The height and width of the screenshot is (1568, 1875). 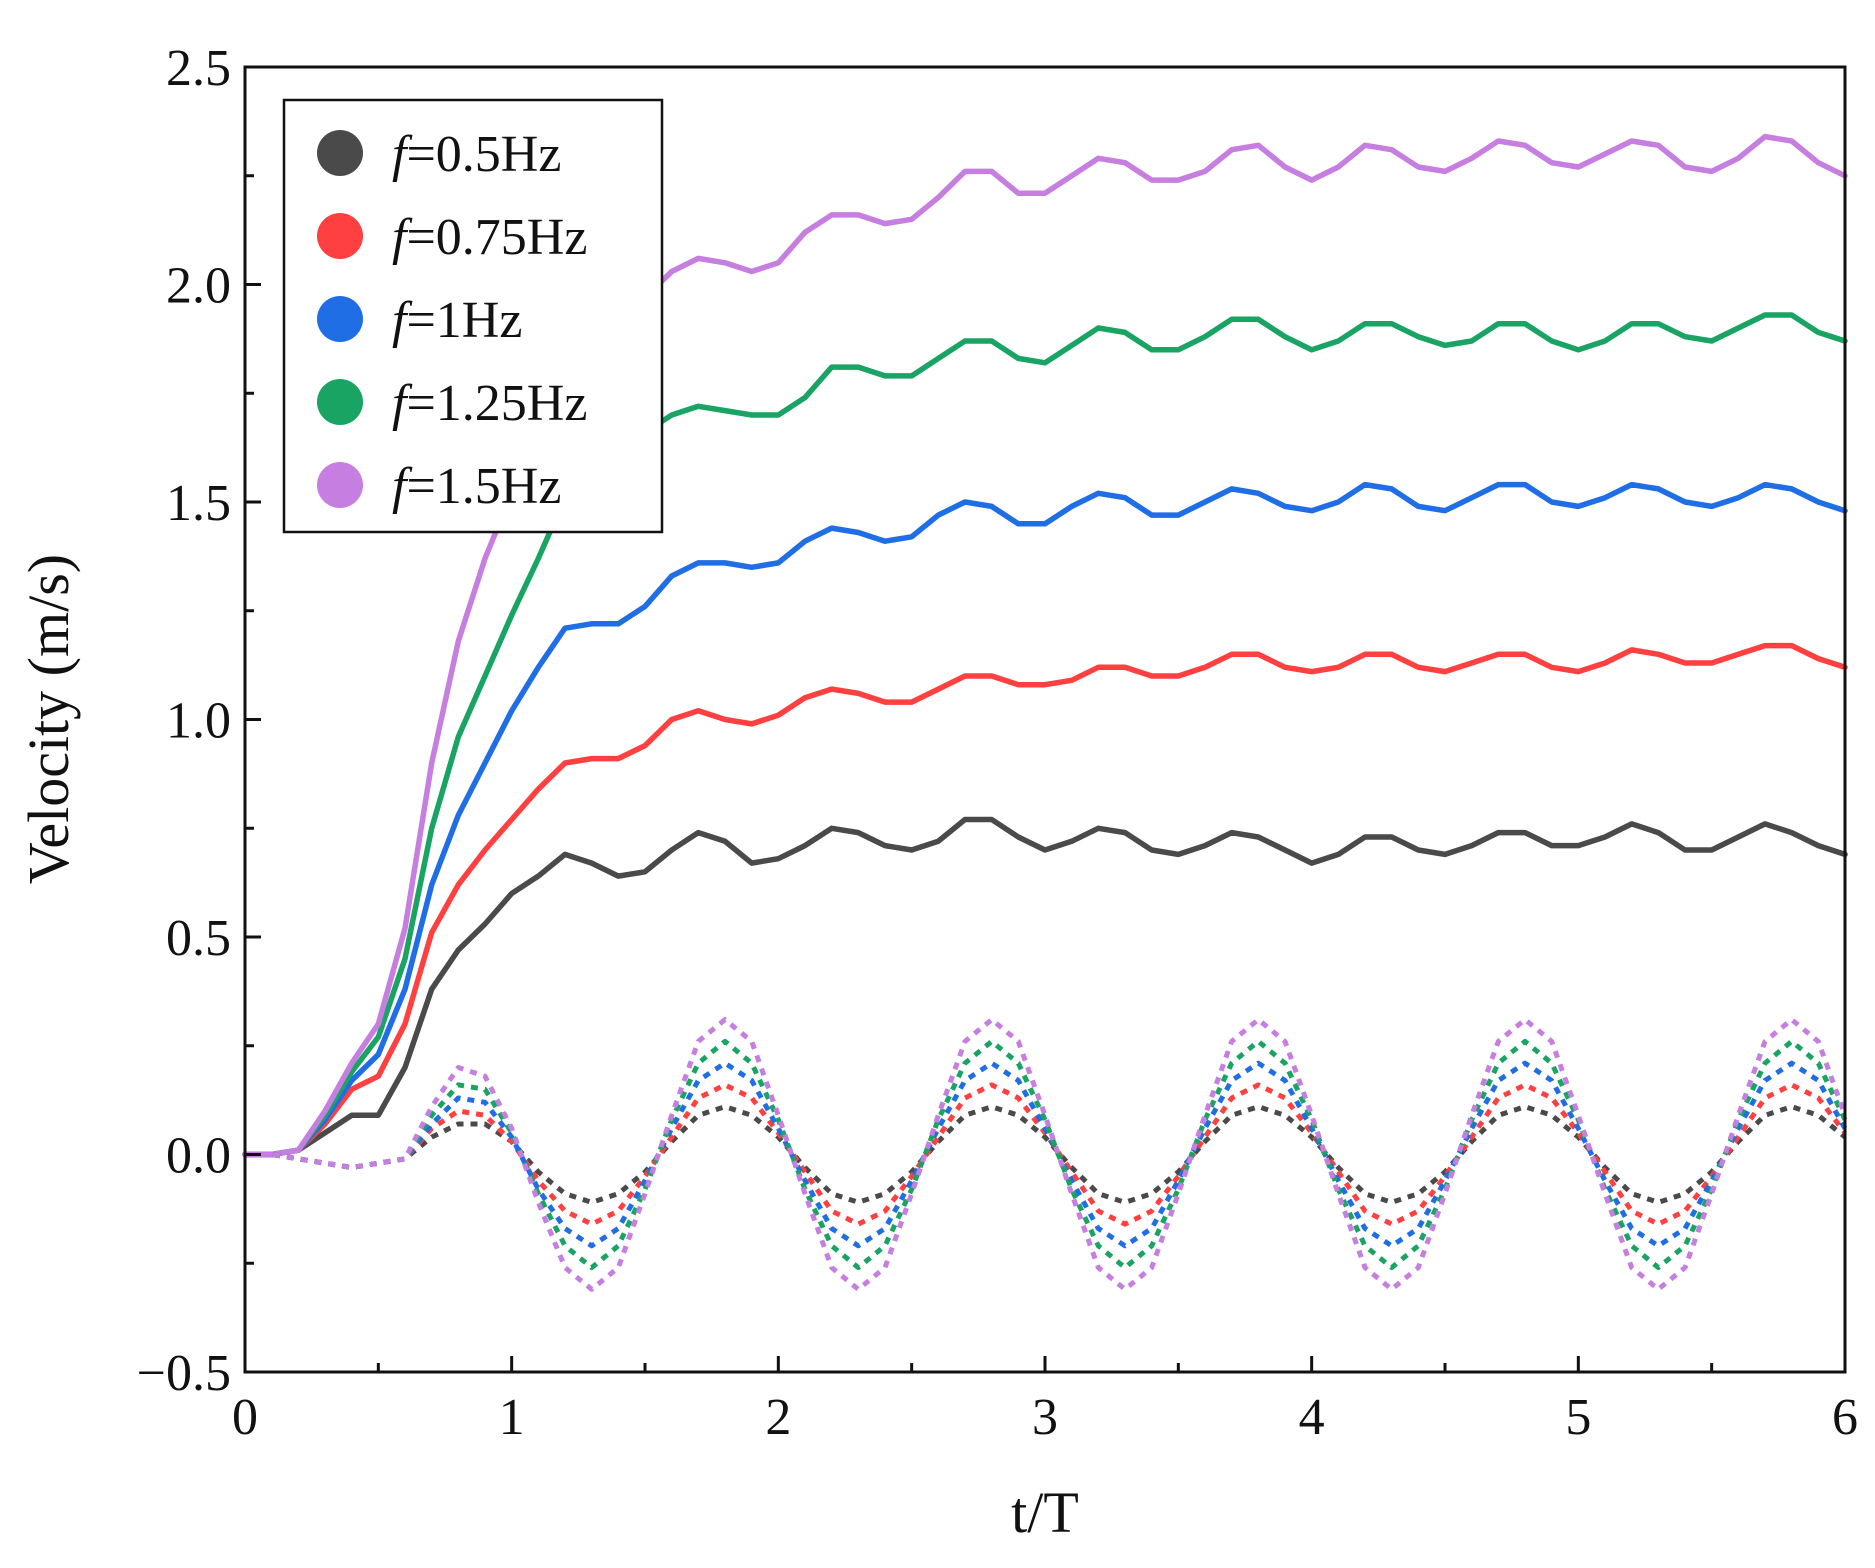 I want to click on legend-label-0: f=0.5Hz, so click(x=476, y=154).